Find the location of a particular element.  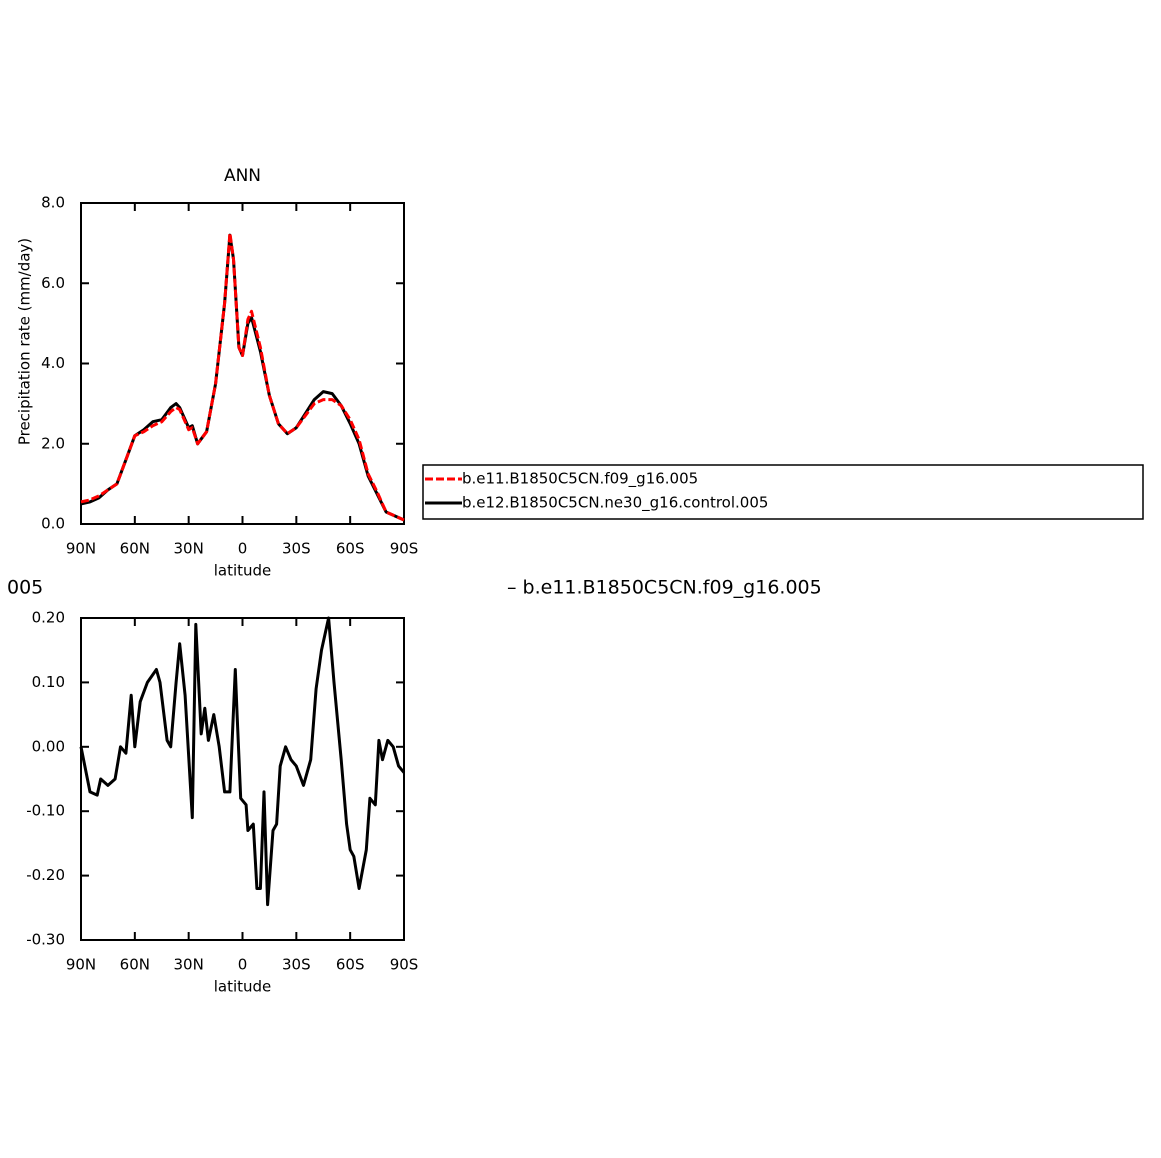

chart-title-fragment: – b.e11.B1850C5CN.f09_g16.005 is located at coordinates (664, 588).